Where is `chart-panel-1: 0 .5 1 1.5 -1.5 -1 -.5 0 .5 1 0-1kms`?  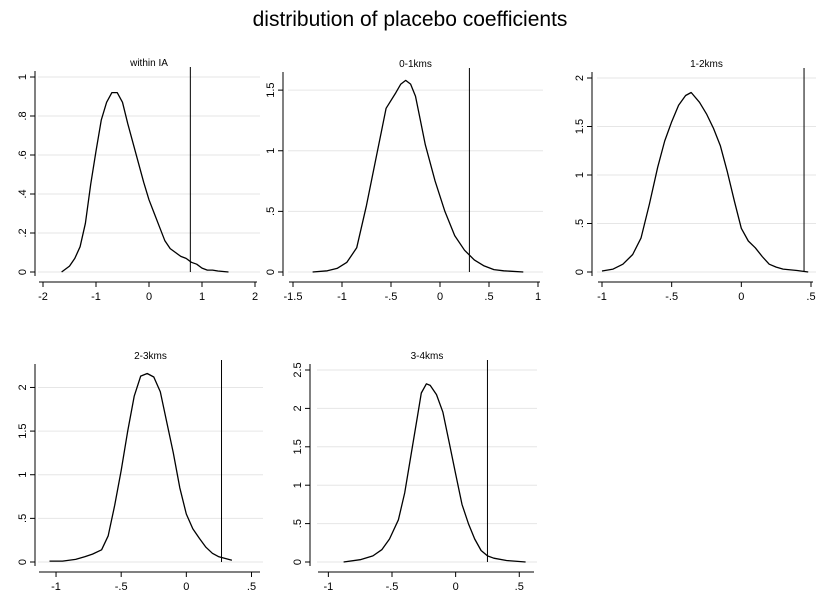
chart-panel-1: 0 .5 1 1.5 -1.5 -1 -.5 0 .5 1 0-1kms is located at coordinates (404, 181).